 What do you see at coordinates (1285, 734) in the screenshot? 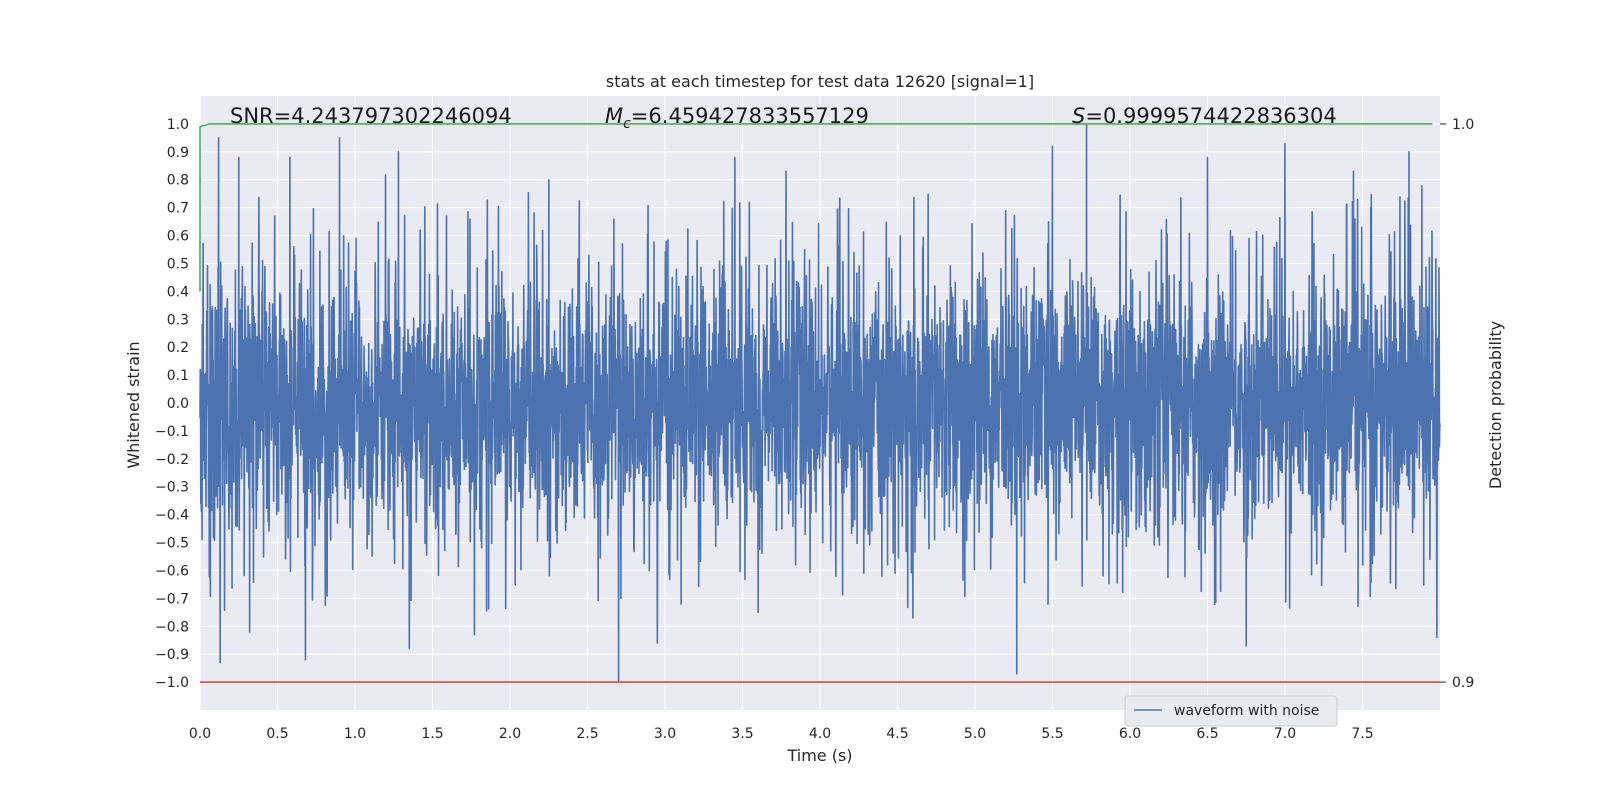
I see `x-tick-label: 7.0` at bounding box center [1285, 734].